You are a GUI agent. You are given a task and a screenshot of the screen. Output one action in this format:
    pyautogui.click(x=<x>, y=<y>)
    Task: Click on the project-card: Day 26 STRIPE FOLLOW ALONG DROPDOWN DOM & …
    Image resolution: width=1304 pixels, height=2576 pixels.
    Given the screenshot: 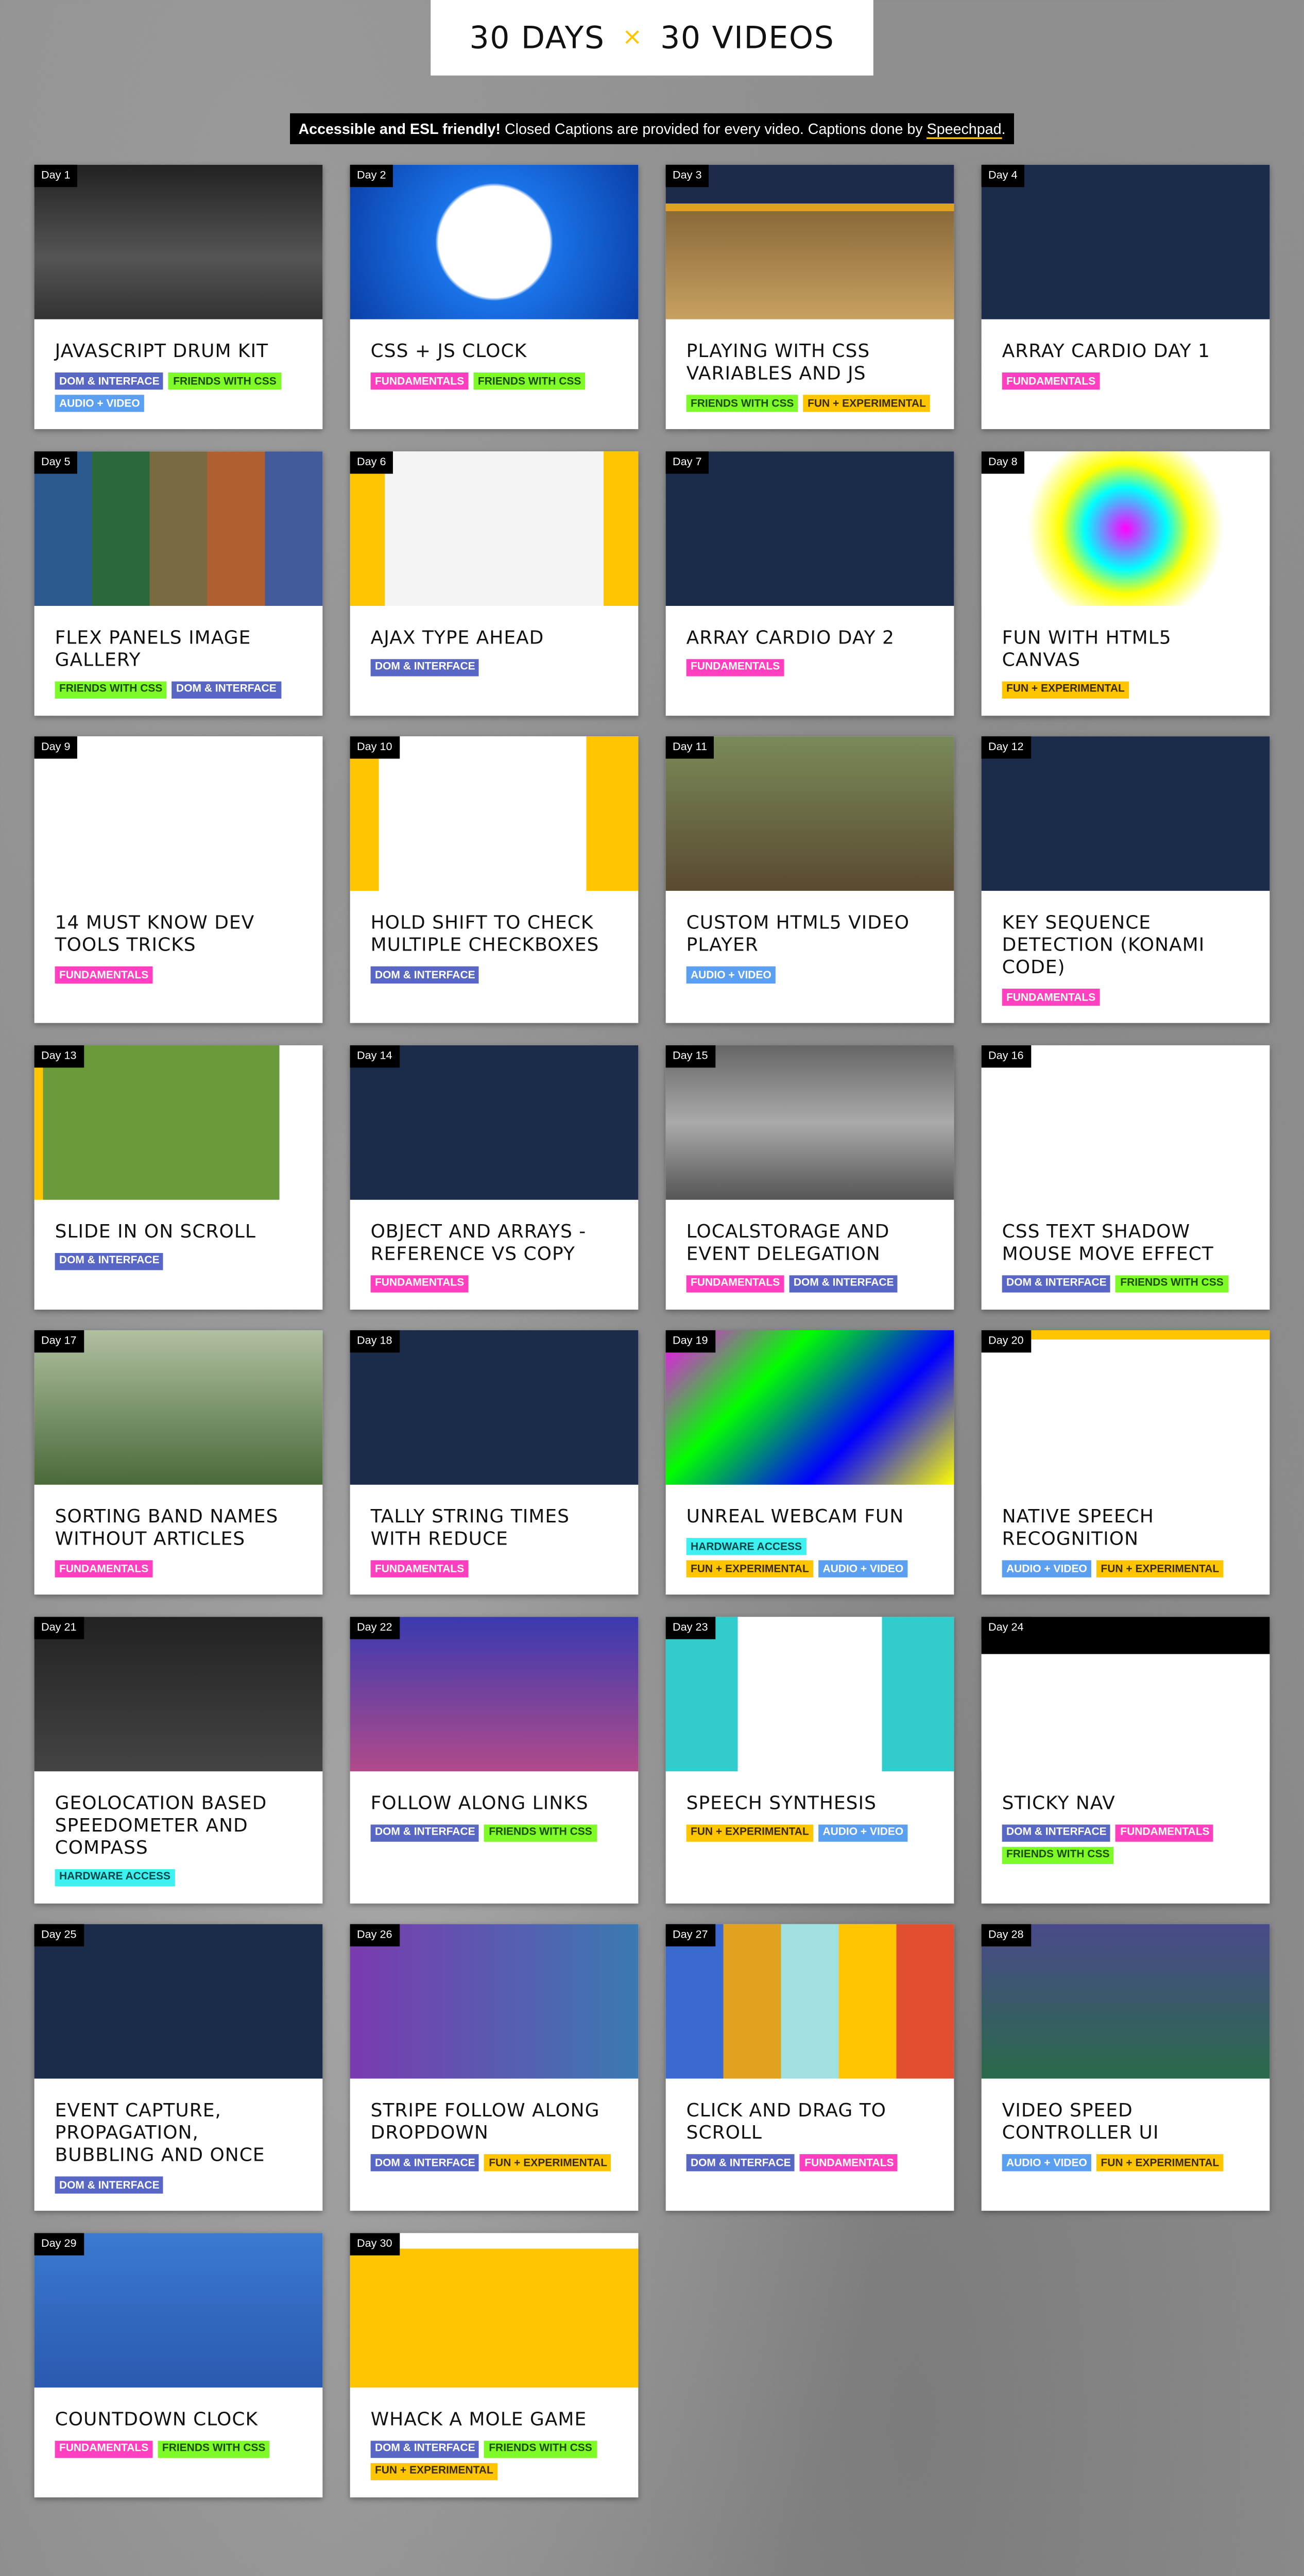 What is the action you would take?
    pyautogui.click(x=494, y=2067)
    